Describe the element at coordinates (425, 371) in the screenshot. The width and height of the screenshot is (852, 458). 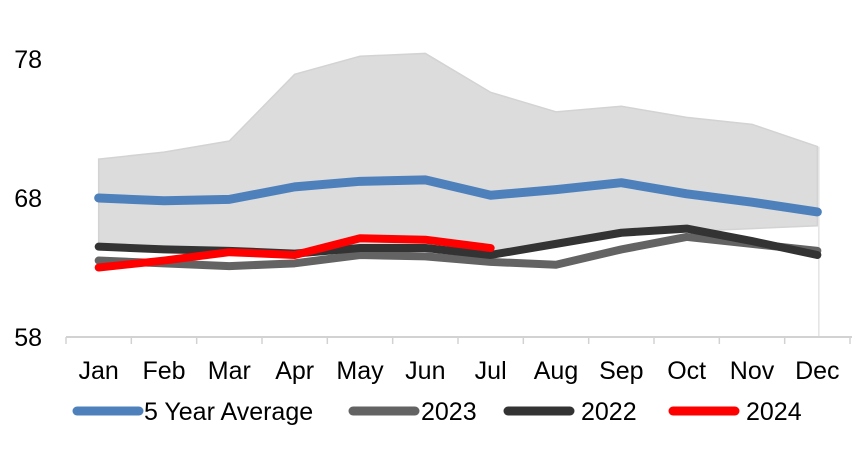
I see `x-axis-label-jun: Jun` at that location.